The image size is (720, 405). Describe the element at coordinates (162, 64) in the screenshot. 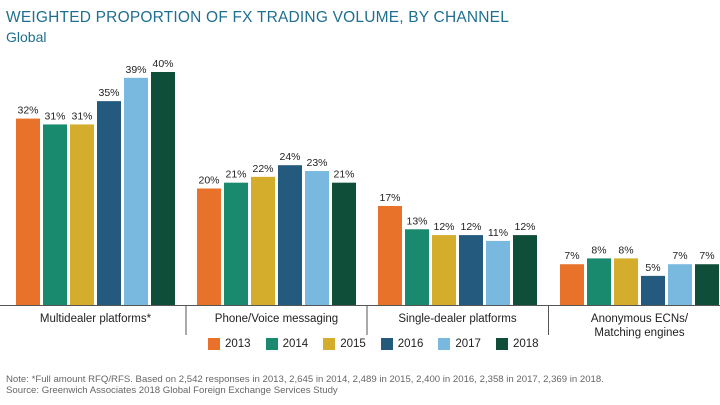

I see `data-label: 40%` at that location.